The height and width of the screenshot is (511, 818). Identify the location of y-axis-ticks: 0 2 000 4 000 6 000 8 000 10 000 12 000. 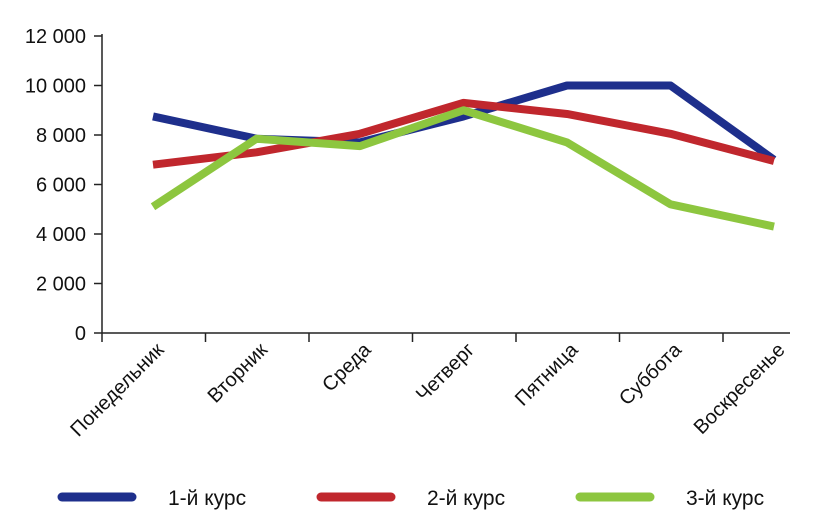
(63, 185).